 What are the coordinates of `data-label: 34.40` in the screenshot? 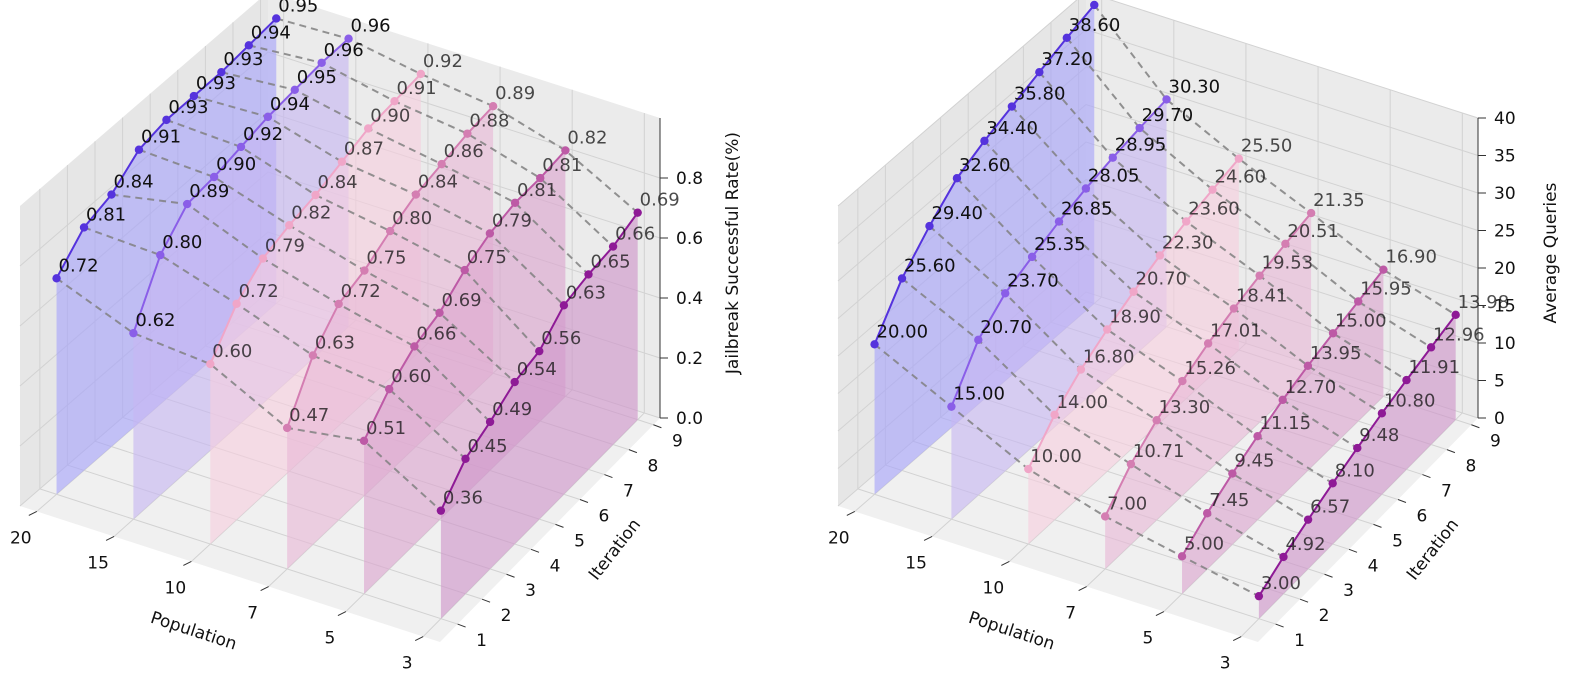 It's located at (1012, 128).